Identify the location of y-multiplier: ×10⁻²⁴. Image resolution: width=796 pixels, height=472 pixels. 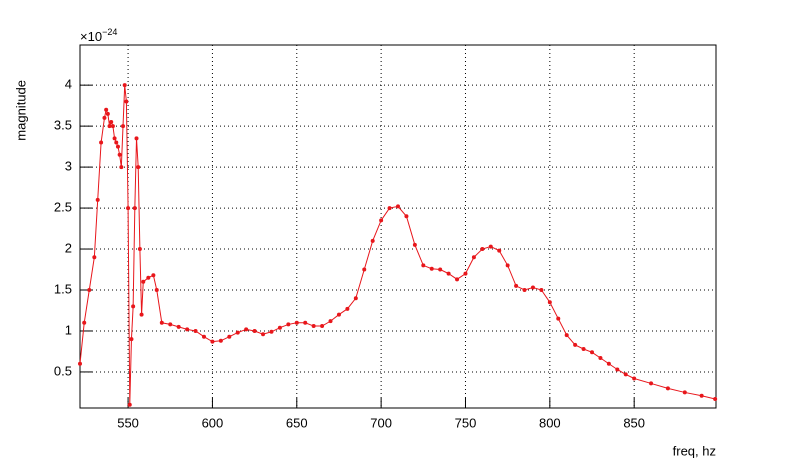
(98, 35).